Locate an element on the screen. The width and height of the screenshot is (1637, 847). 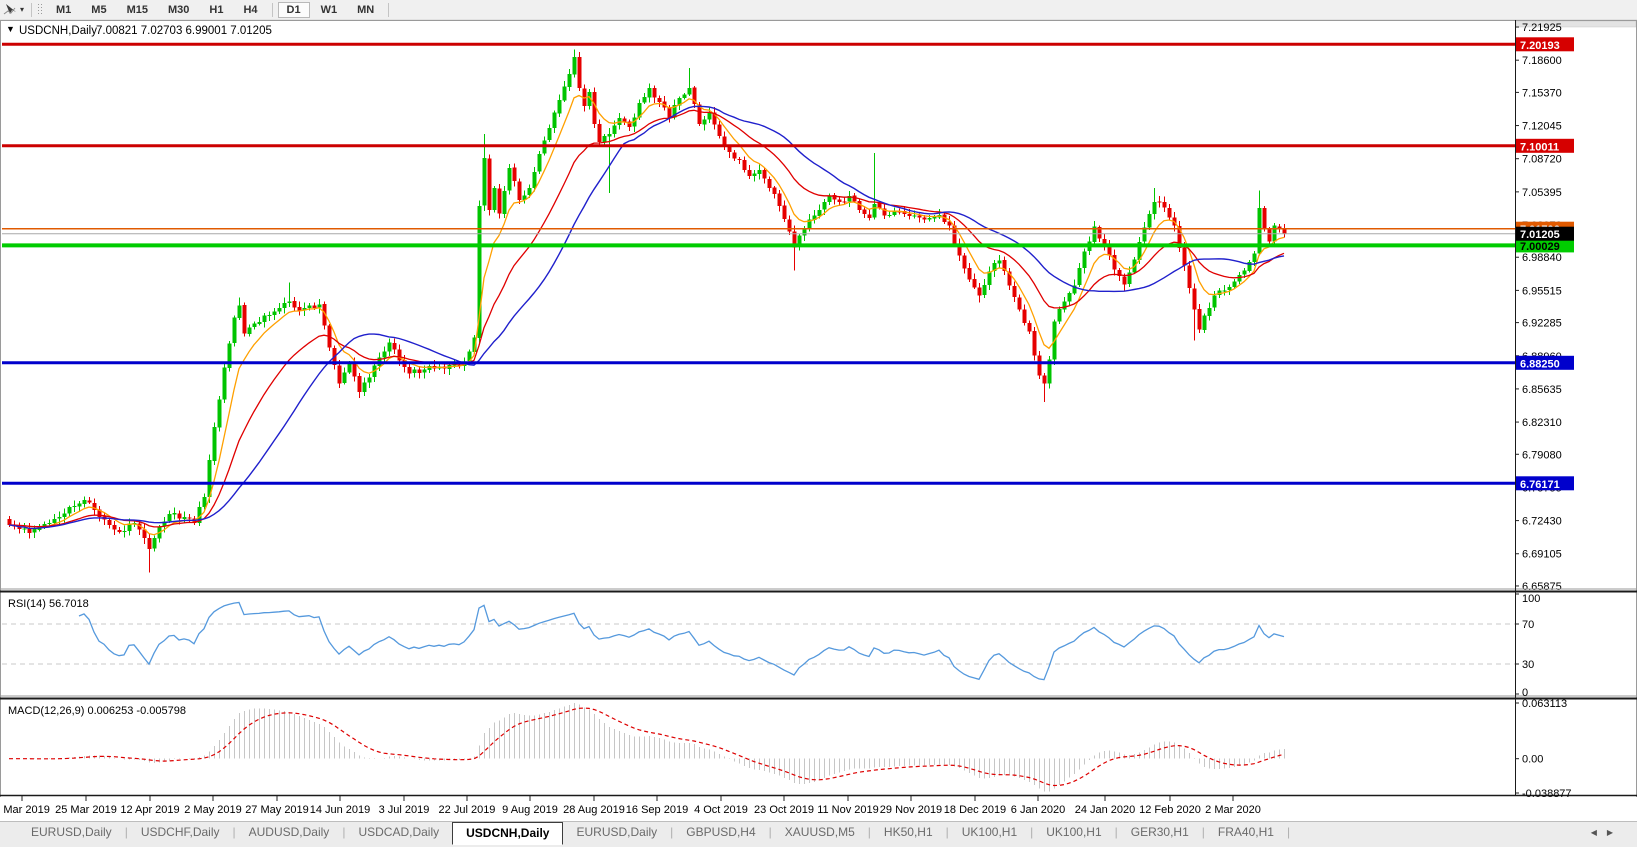
price-badge-label: 7.20193 is located at coordinates (1540, 46).